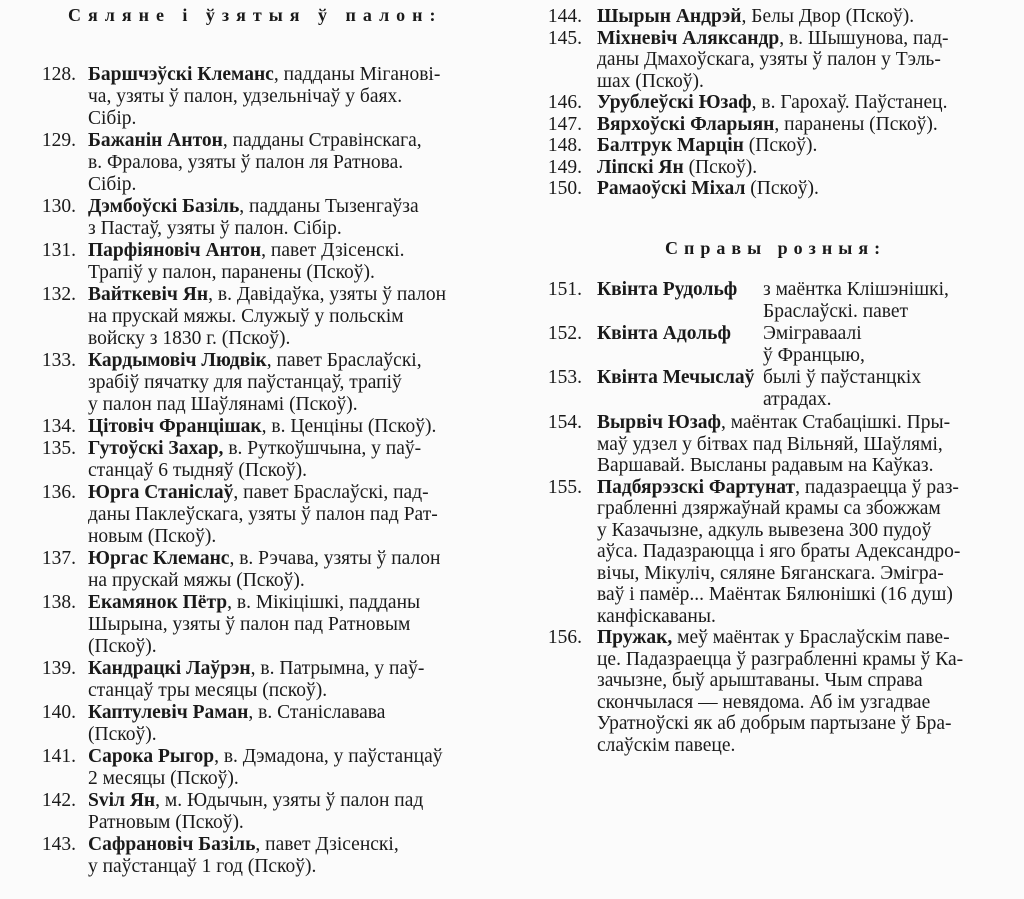 The width and height of the screenshot is (1024, 899). I want to click on text-line: у палон пад Шаўлянамі (Пскоў)., so click(267, 405).